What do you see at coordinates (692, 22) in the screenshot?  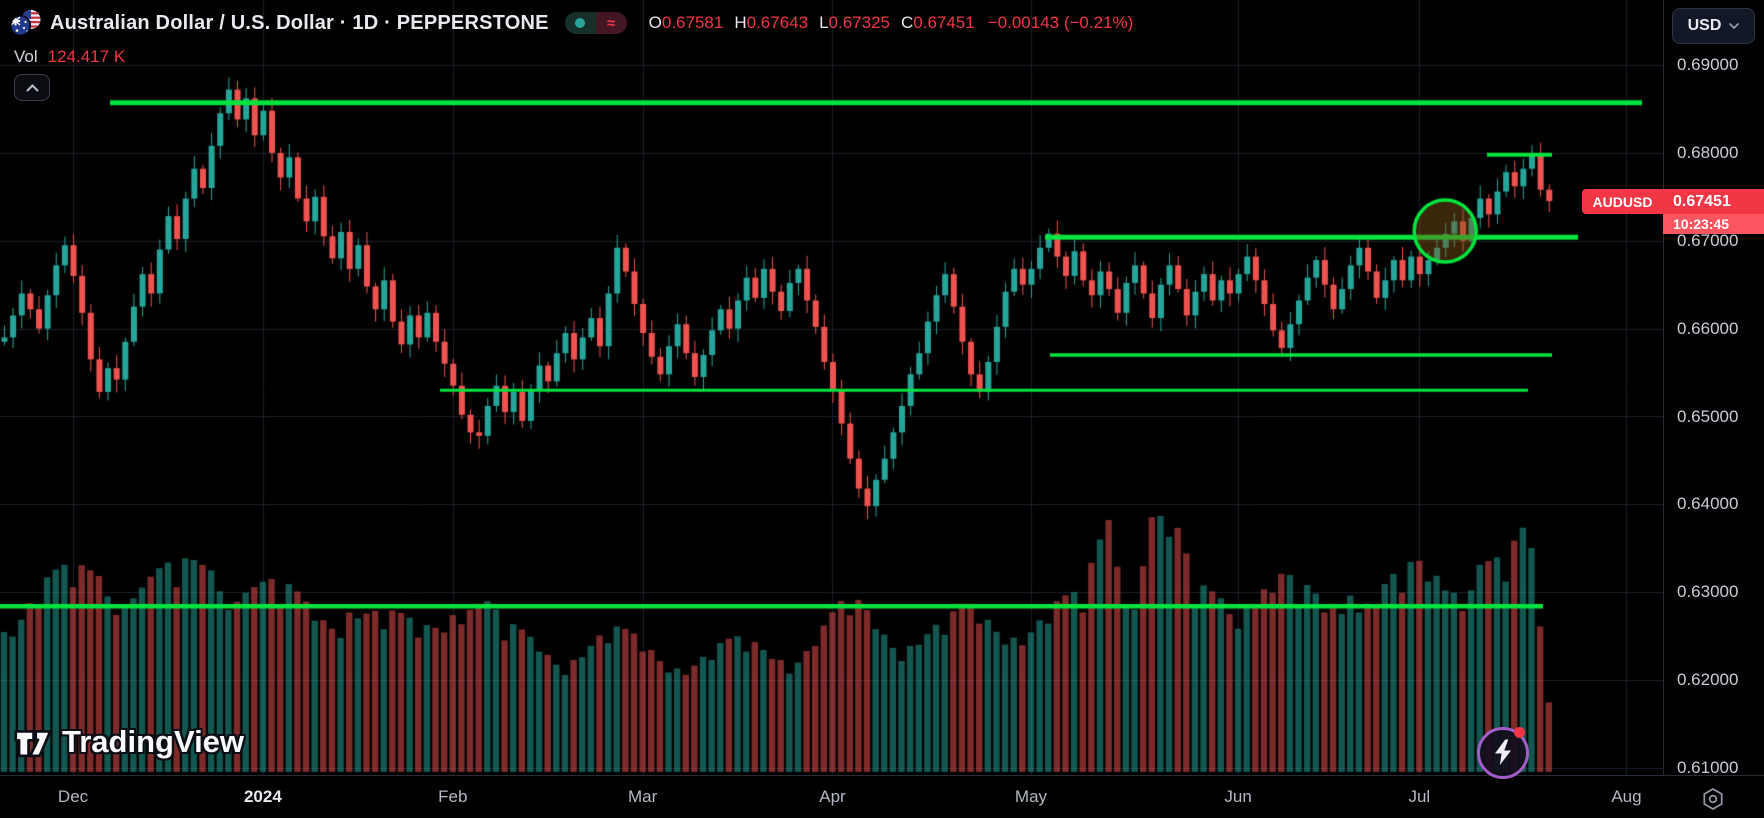 I see `open-value: 0.67581` at bounding box center [692, 22].